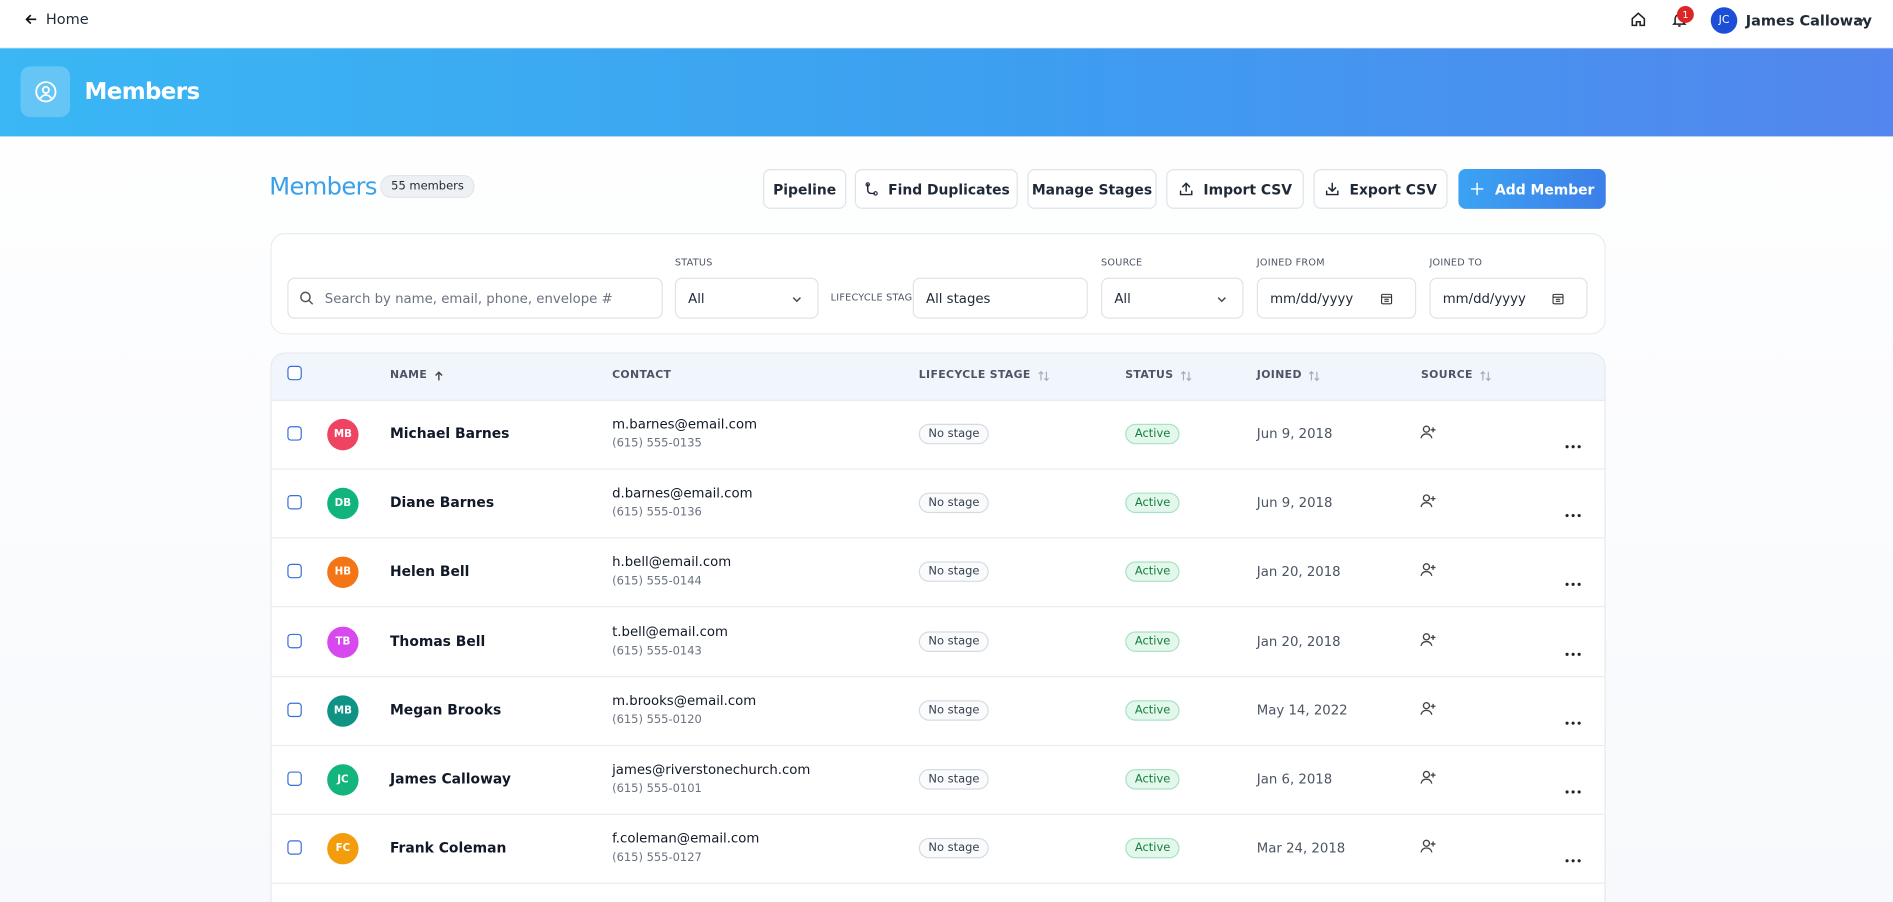 The image size is (1893, 902). I want to click on member-name: Michael Barnes, so click(449, 433).